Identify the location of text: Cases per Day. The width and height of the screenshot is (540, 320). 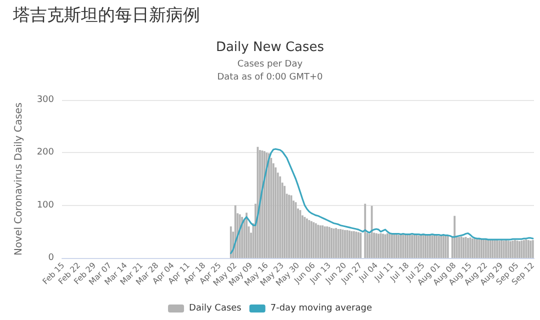
(270, 65).